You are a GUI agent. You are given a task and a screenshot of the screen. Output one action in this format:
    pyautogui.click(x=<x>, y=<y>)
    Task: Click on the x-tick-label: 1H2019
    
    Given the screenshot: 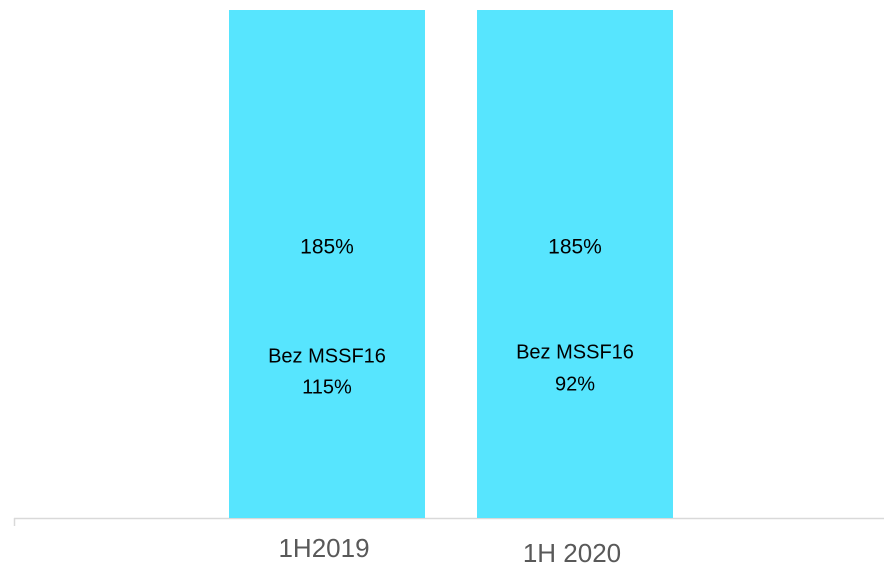 What is the action you would take?
    pyautogui.click(x=323, y=548)
    